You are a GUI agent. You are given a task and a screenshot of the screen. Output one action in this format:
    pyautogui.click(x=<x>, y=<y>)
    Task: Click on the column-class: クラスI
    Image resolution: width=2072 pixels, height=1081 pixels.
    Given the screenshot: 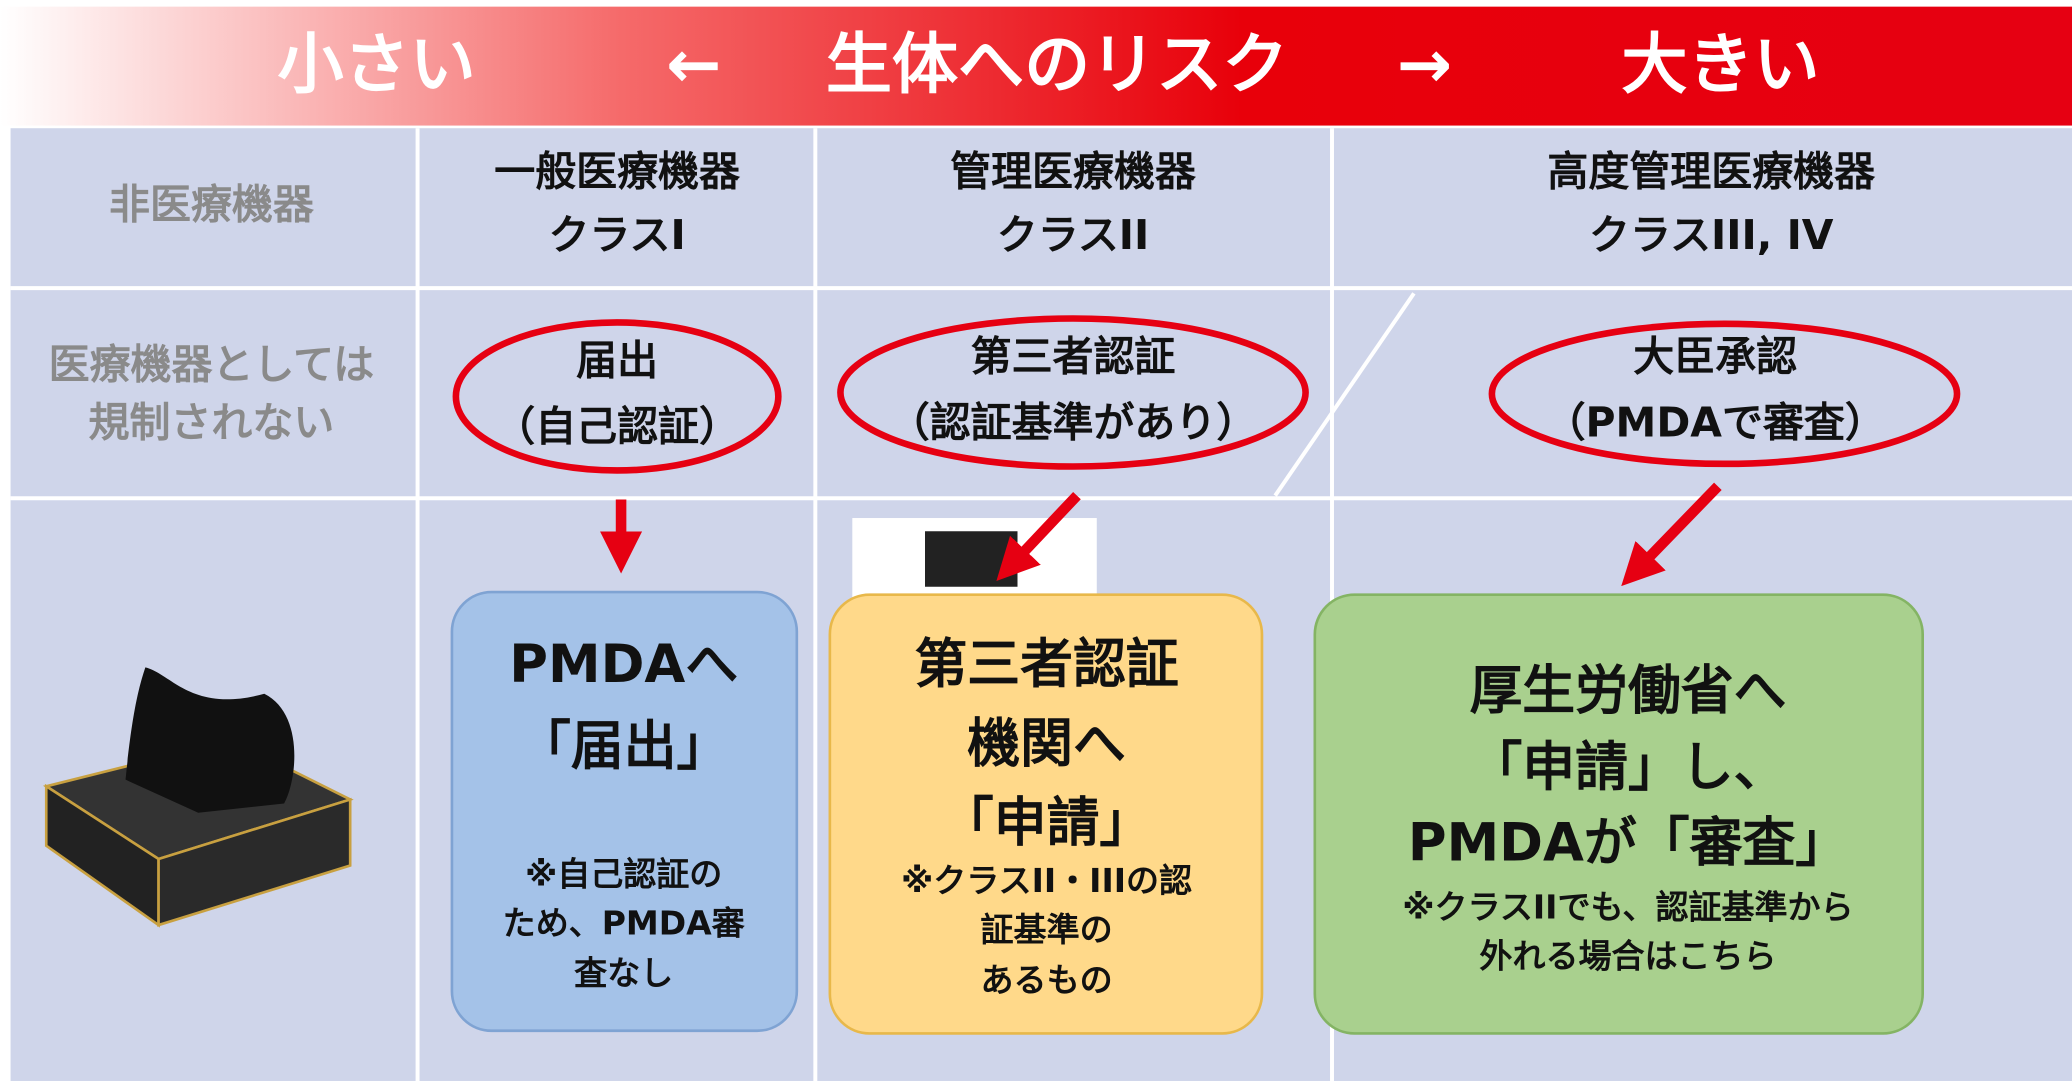 What is the action you would take?
    pyautogui.click(x=616, y=235)
    